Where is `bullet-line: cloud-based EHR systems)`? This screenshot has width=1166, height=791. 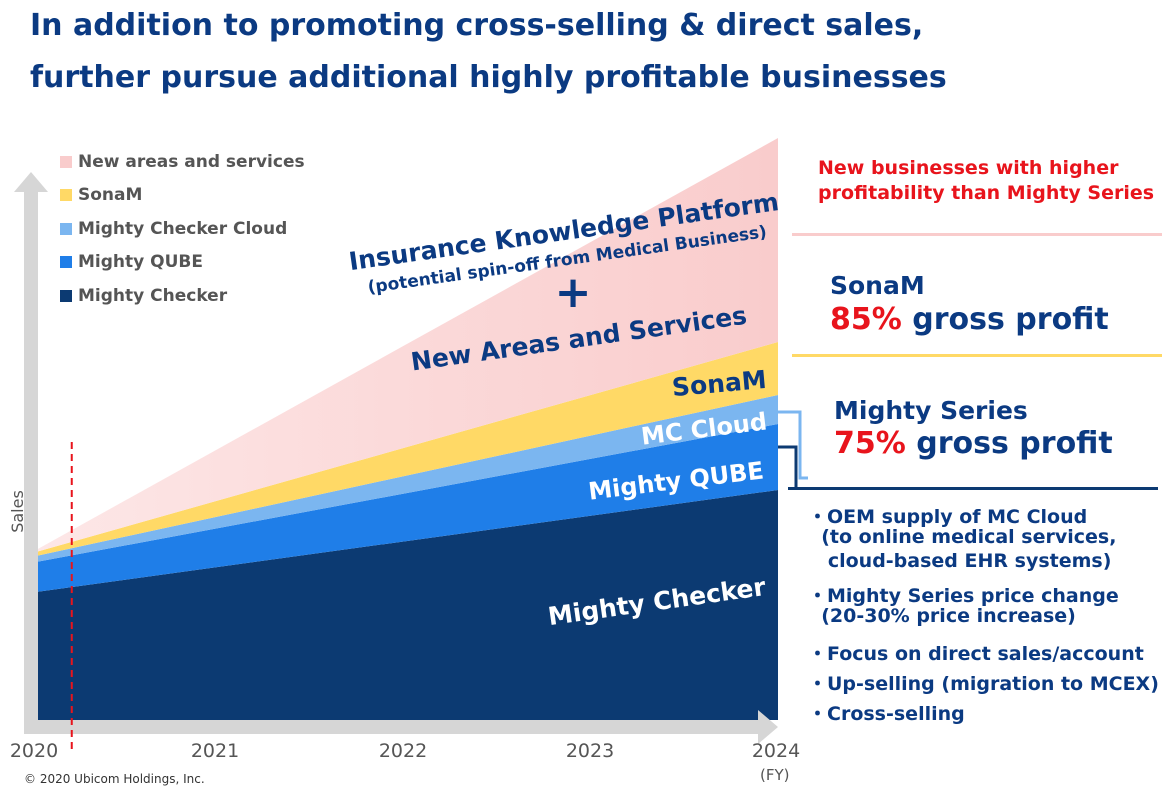 bullet-line: cloud-based EHR systems) is located at coordinates (960, 561).